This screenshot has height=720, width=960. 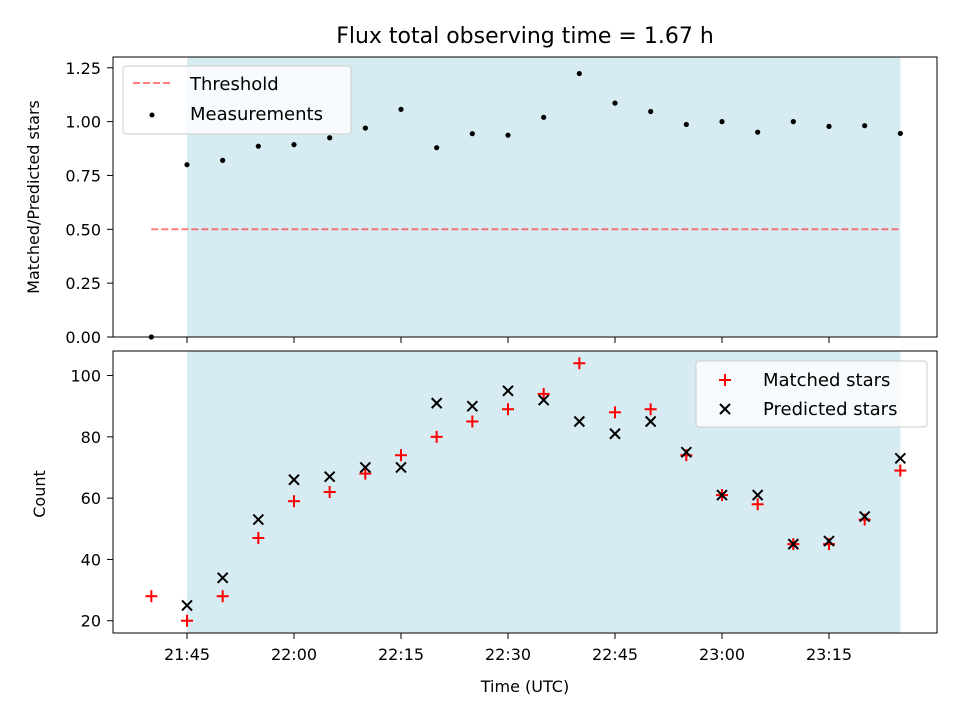 I want to click on top-y-tick-label: 0.75, so click(x=83, y=175).